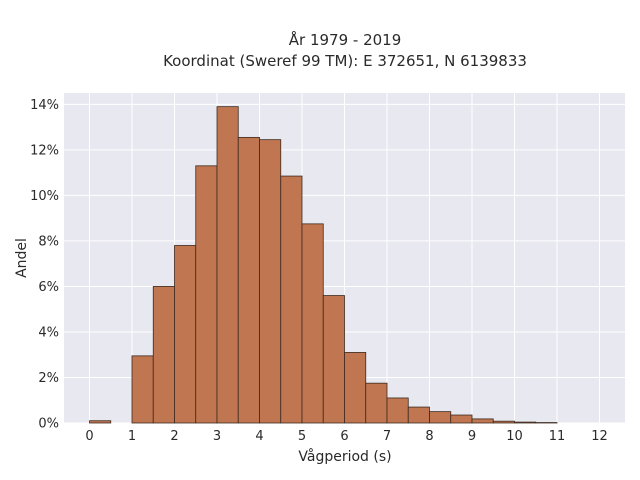  I want to click on y-axis-label: Andel, so click(22, 258).